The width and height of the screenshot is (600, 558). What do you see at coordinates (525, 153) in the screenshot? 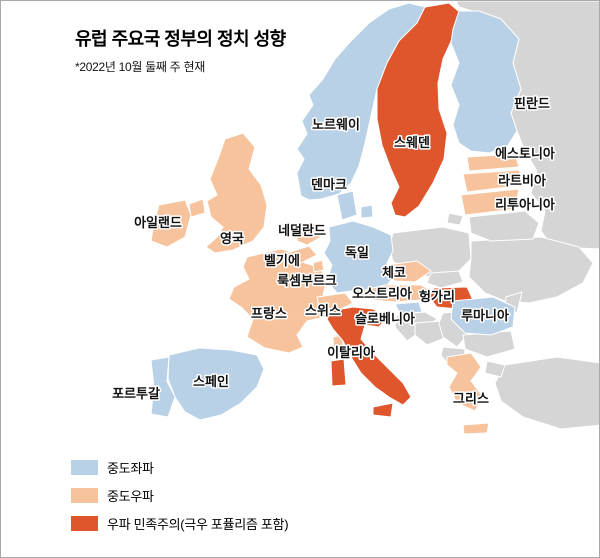
I see `label-estonia: 에스토니아` at bounding box center [525, 153].